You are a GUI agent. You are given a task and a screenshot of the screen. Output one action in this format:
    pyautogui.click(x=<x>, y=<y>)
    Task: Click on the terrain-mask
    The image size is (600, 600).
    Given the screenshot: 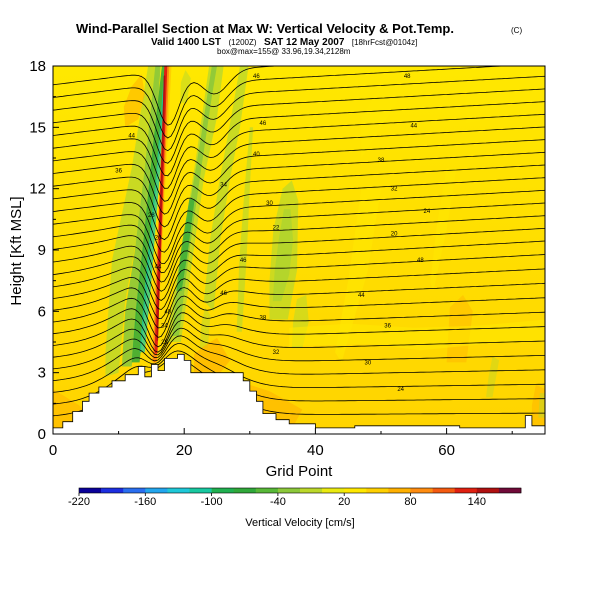 What is the action you would take?
    pyautogui.click(x=299, y=393)
    